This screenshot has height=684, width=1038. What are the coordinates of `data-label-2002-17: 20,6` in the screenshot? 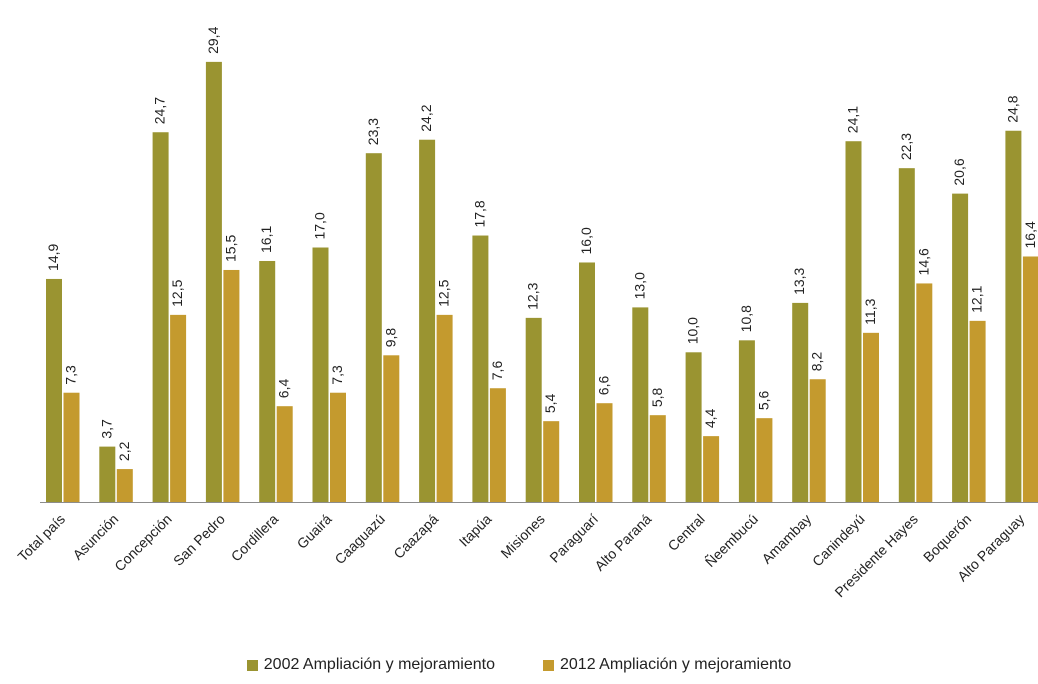 It's located at (959, 171).